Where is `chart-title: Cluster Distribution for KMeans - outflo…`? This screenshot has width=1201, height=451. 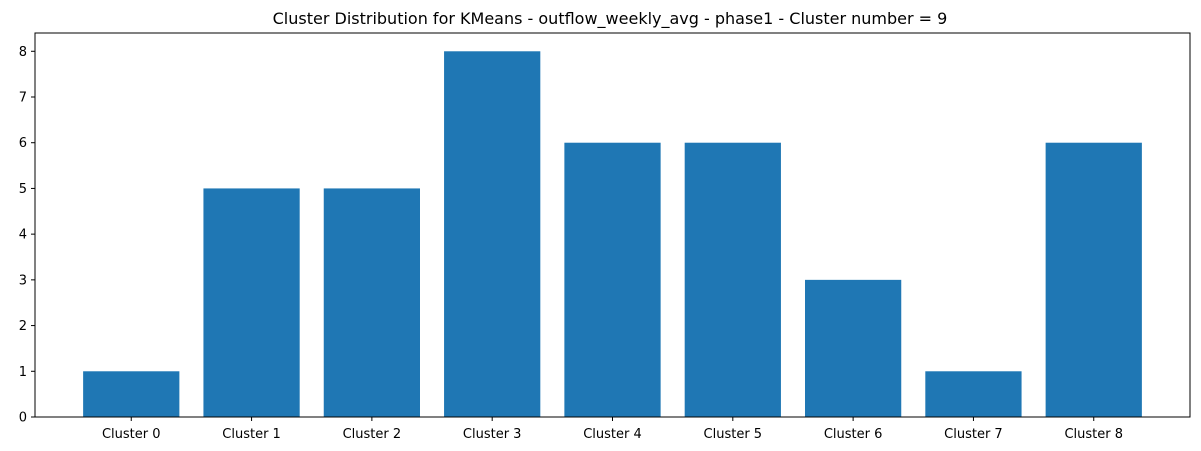
chart-title: Cluster Distribution for KMeans - outflo… is located at coordinates (610, 19).